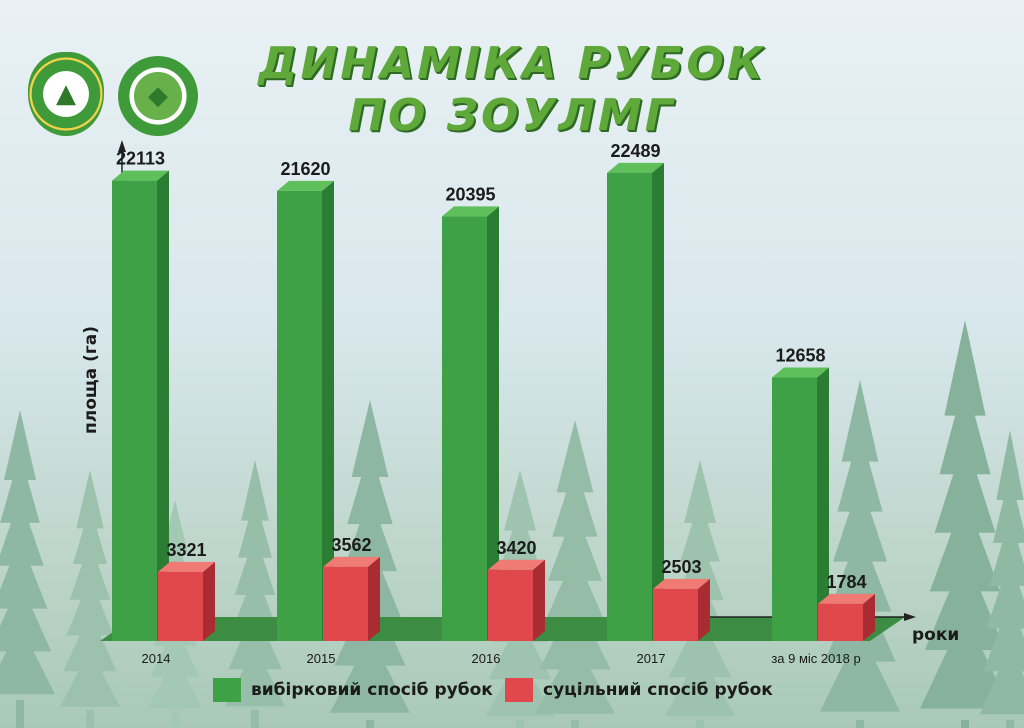  What do you see at coordinates (351, 545) in the screenshot?
I see `data-label-clear: 3562` at bounding box center [351, 545].